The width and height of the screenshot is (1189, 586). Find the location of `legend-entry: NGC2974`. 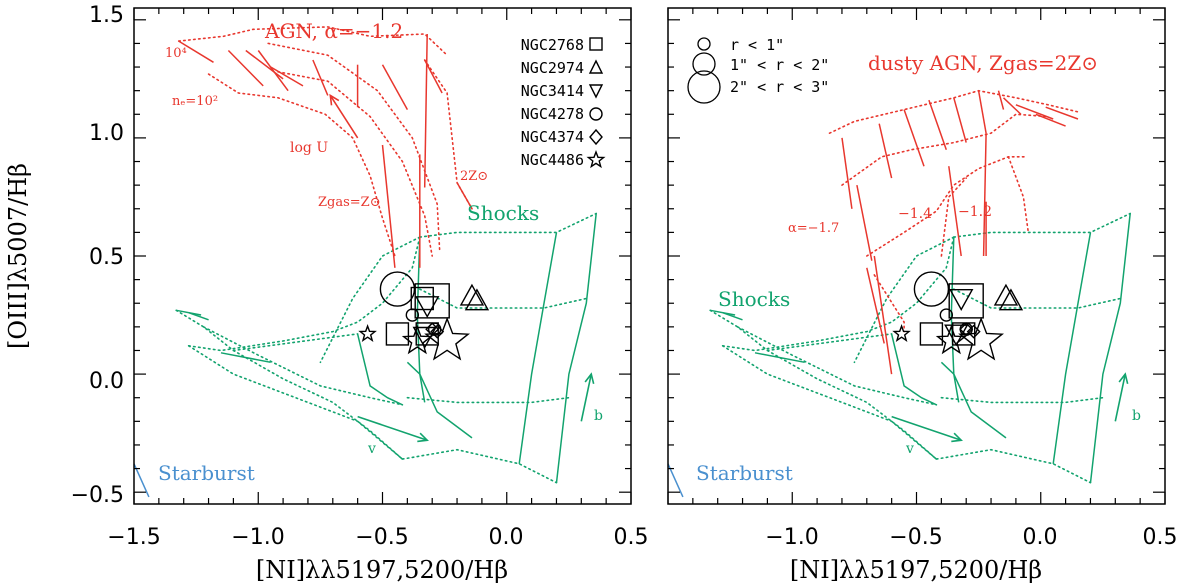

legend-entry: NGC2974 is located at coordinates (552, 68).